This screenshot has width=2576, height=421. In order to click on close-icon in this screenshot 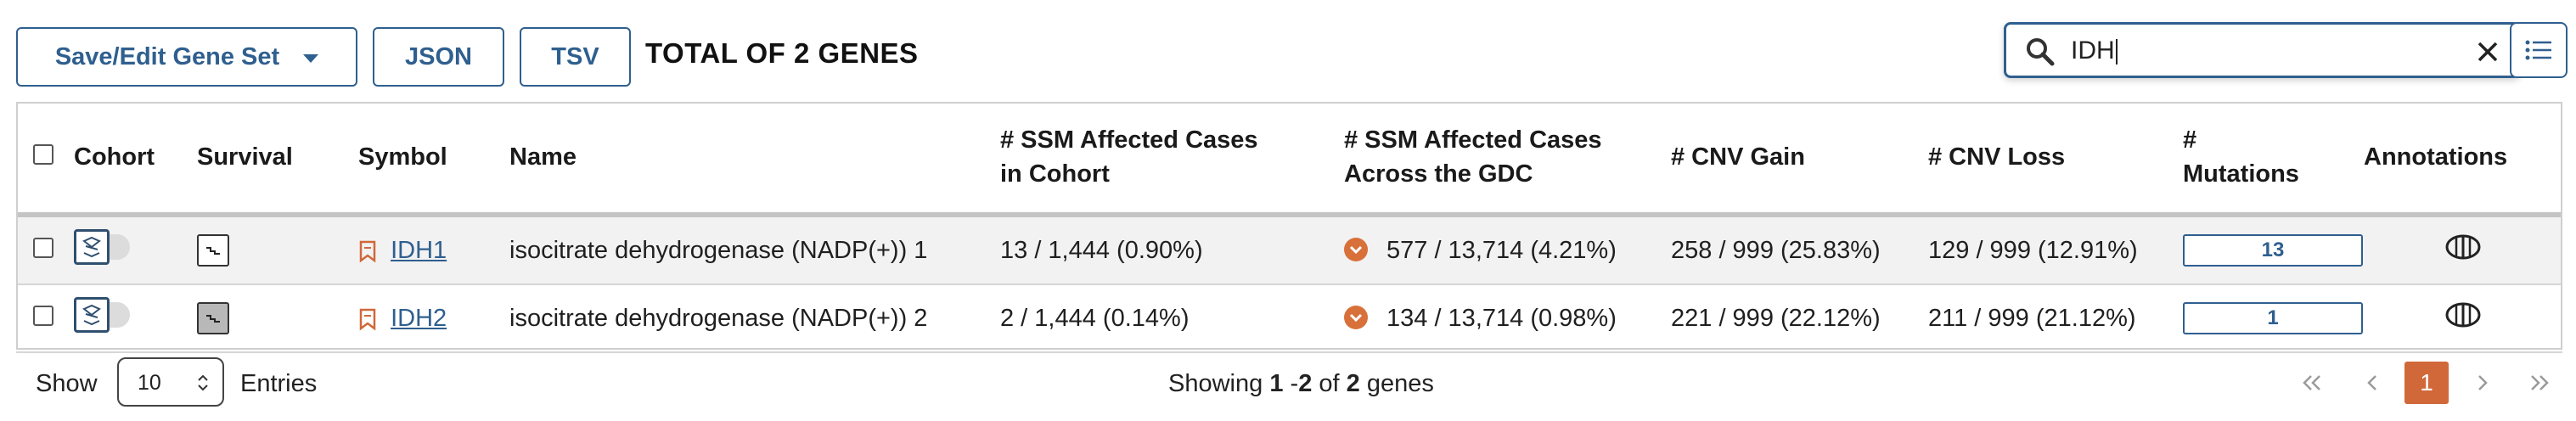, I will do `click(2488, 52)`.